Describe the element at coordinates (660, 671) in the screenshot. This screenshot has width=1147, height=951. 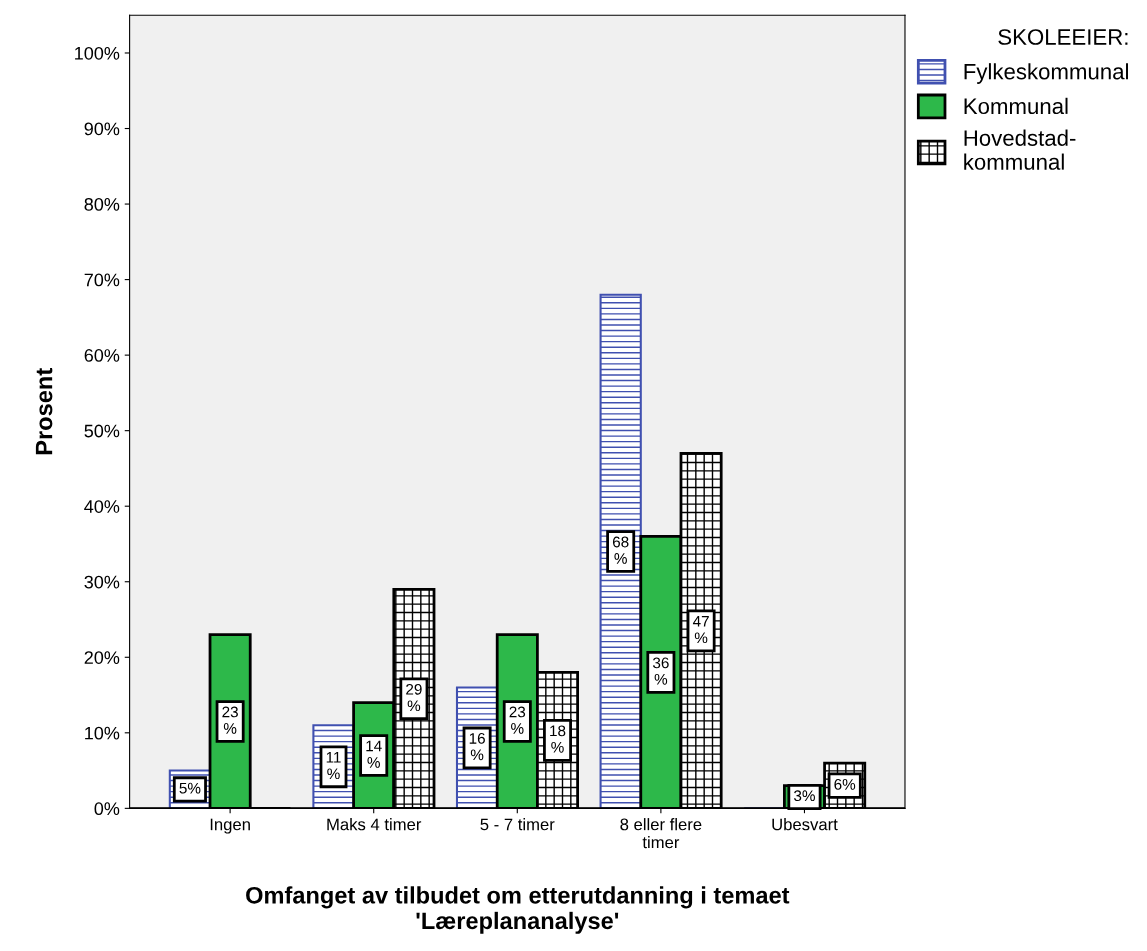
I see `data-label: 36 %` at that location.